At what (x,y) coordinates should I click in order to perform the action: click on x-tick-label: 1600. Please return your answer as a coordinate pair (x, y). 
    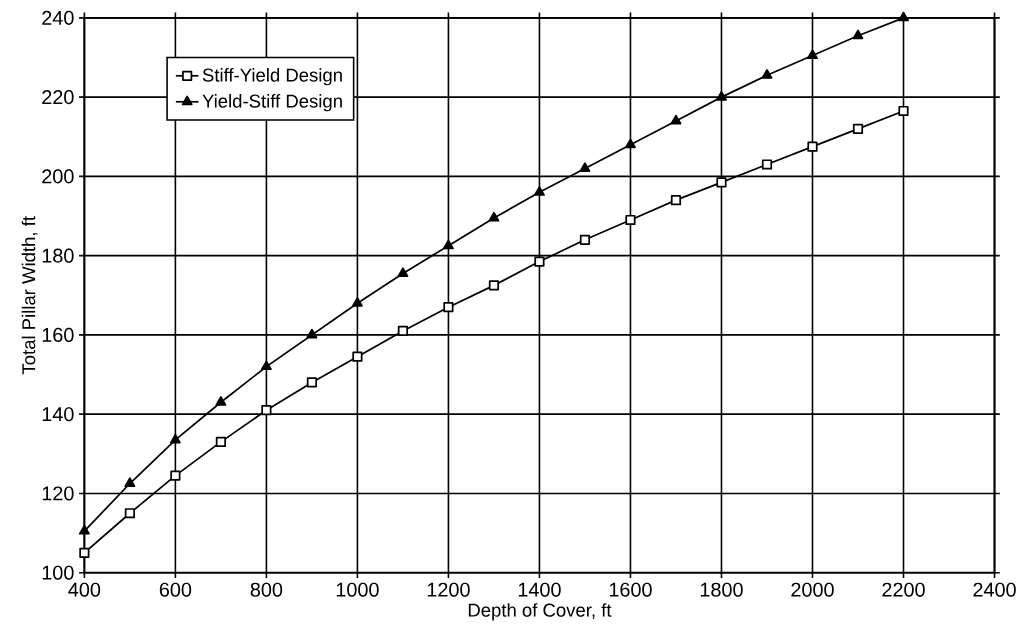
    Looking at the image, I should click on (630, 589).